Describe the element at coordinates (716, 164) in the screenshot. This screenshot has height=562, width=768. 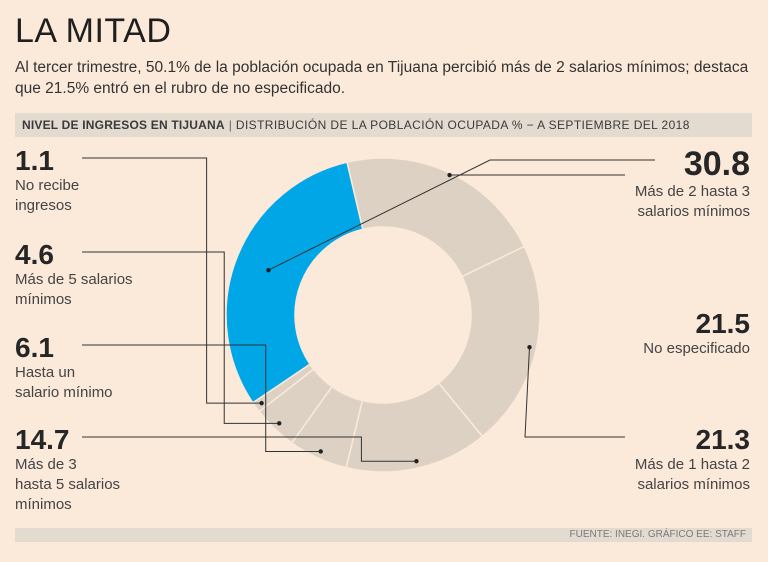
I see `label-value: 30.8` at that location.